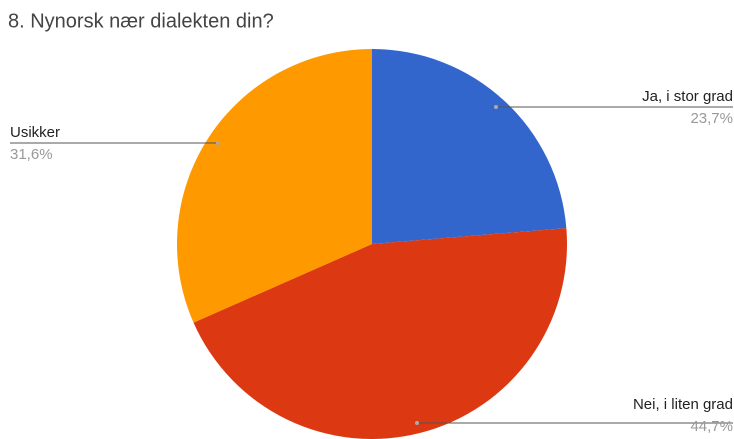 This screenshot has width=734, height=439. I want to click on slice-label: Nei, i liten grad, so click(683, 404).